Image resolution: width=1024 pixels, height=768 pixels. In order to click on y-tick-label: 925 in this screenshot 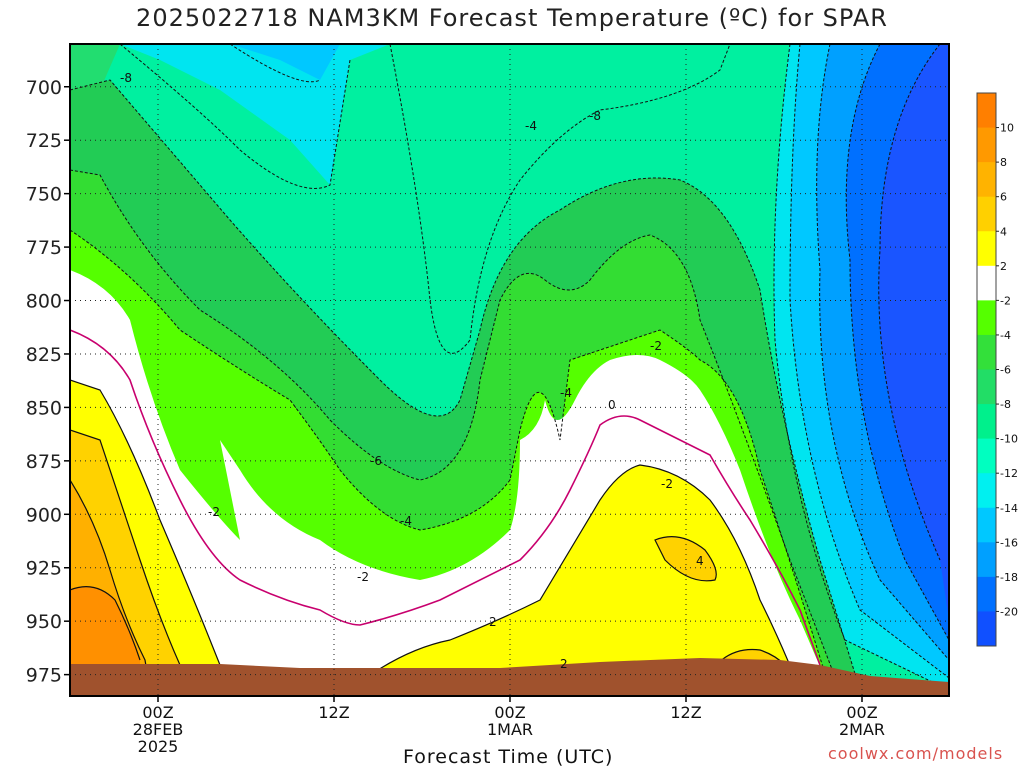, I will do `click(44, 569)`.